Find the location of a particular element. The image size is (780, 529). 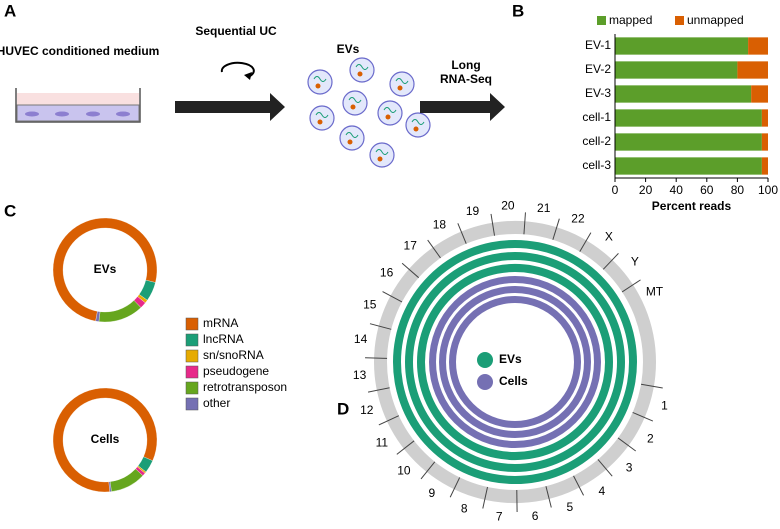

schematic-text: EVs is located at coordinates (348, 49).